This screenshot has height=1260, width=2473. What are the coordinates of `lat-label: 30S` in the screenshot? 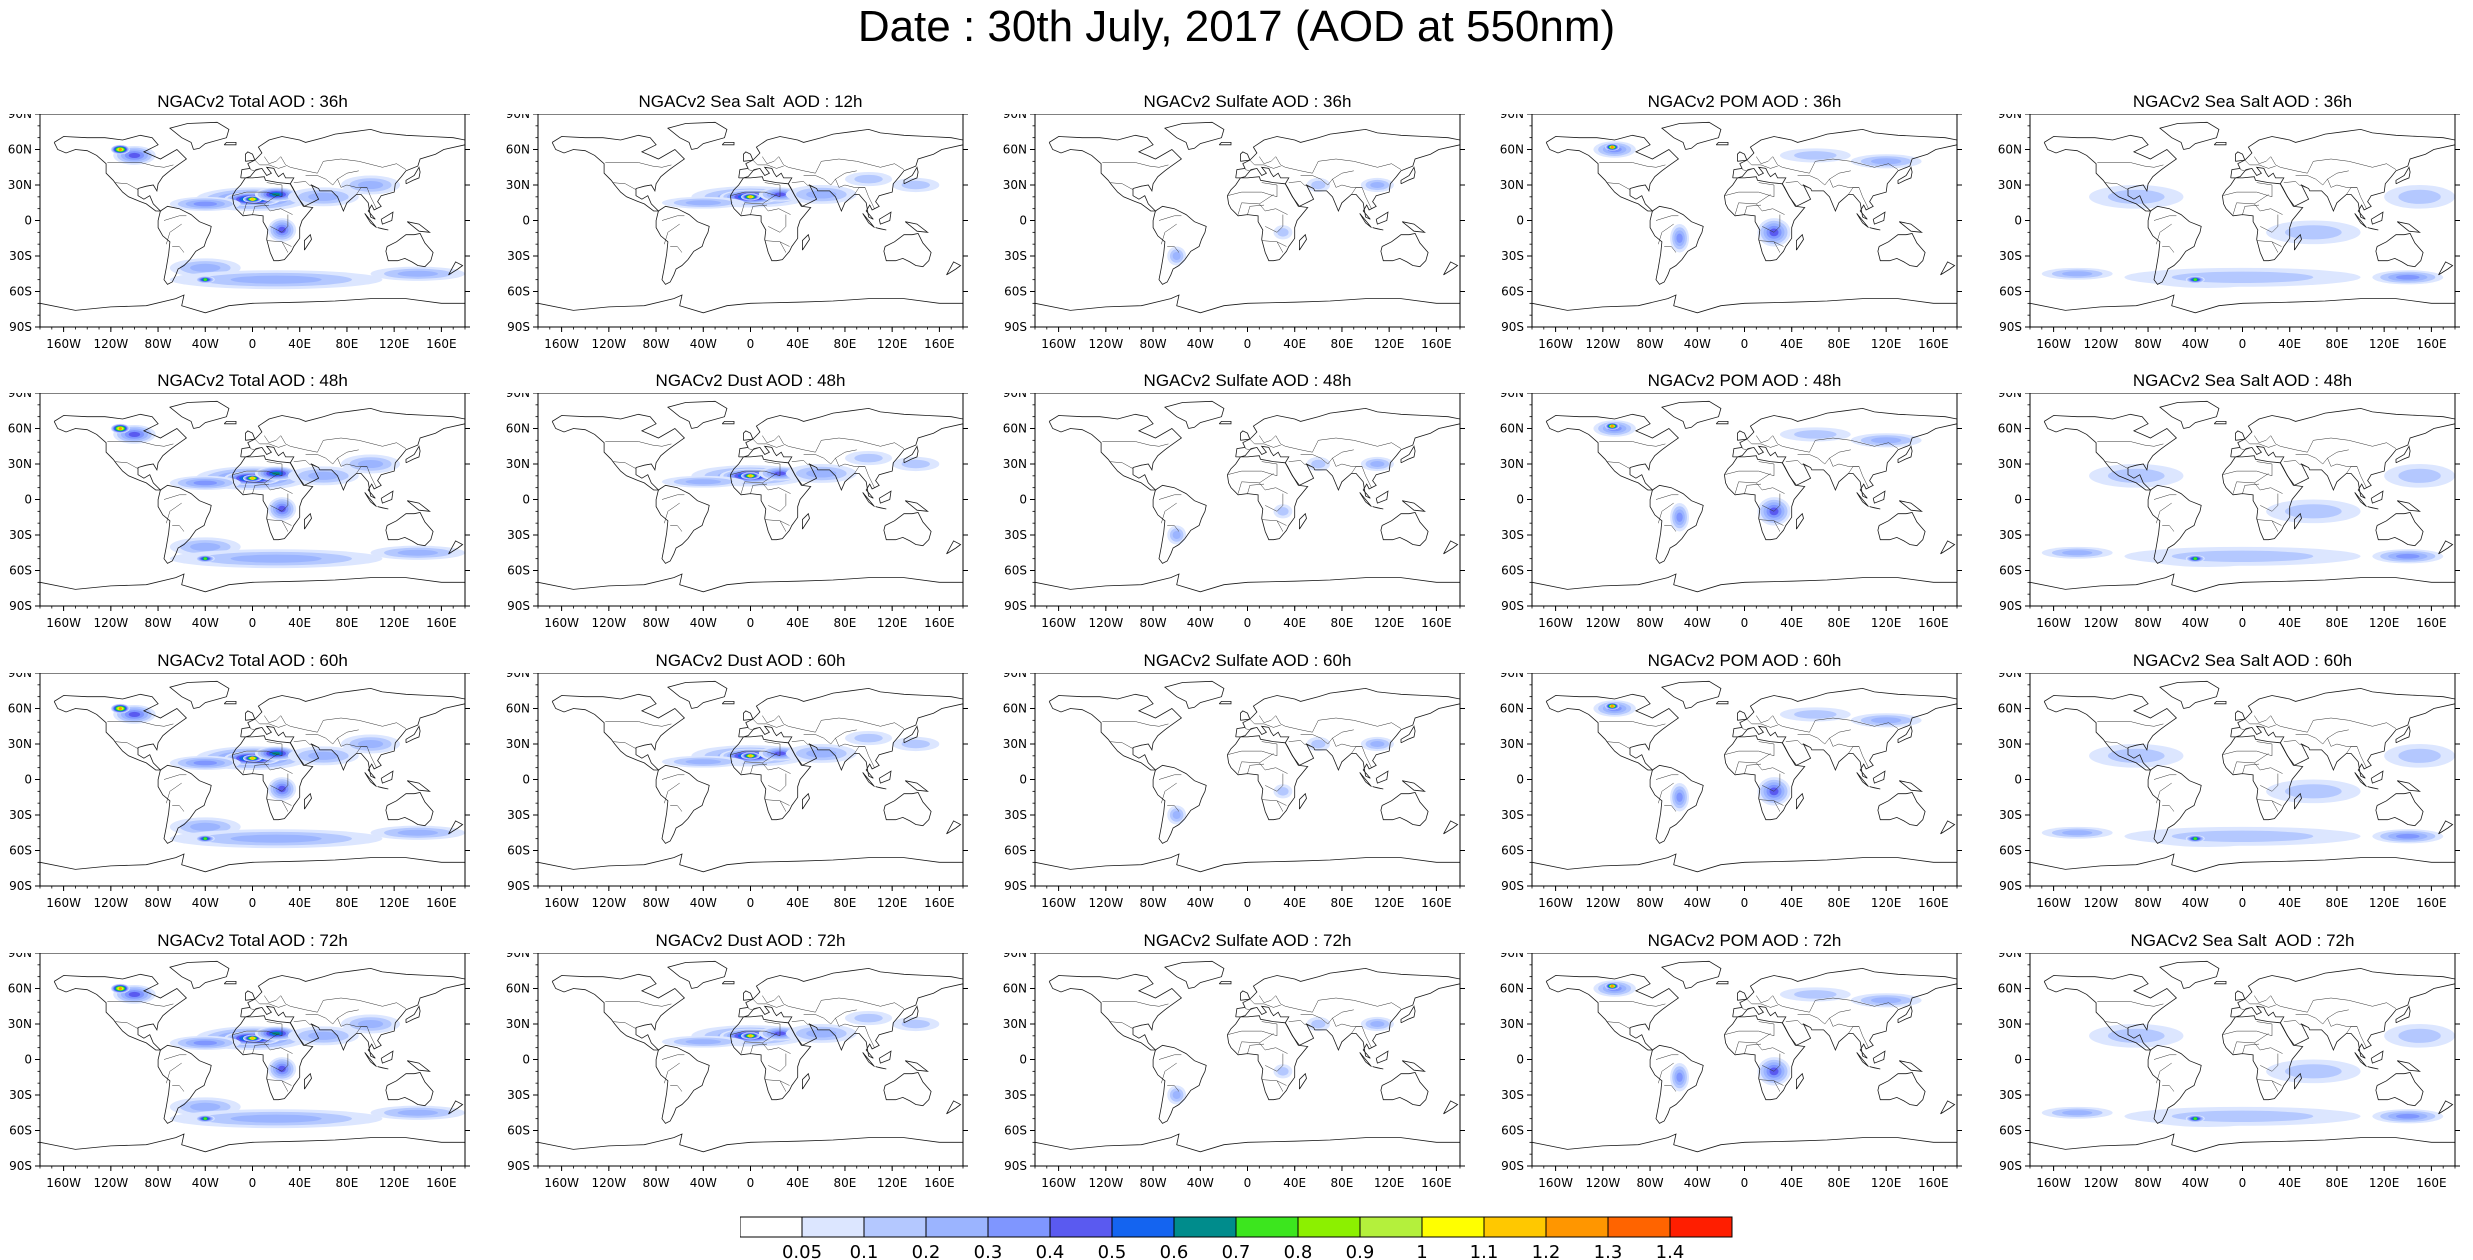 It's located at (518, 1095).